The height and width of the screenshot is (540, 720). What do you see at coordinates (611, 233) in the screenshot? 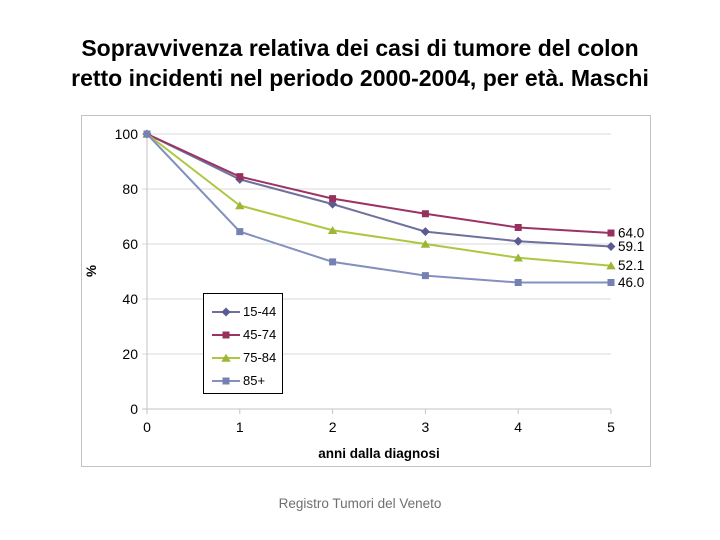
I see `series-marker-45-74-x5` at bounding box center [611, 233].